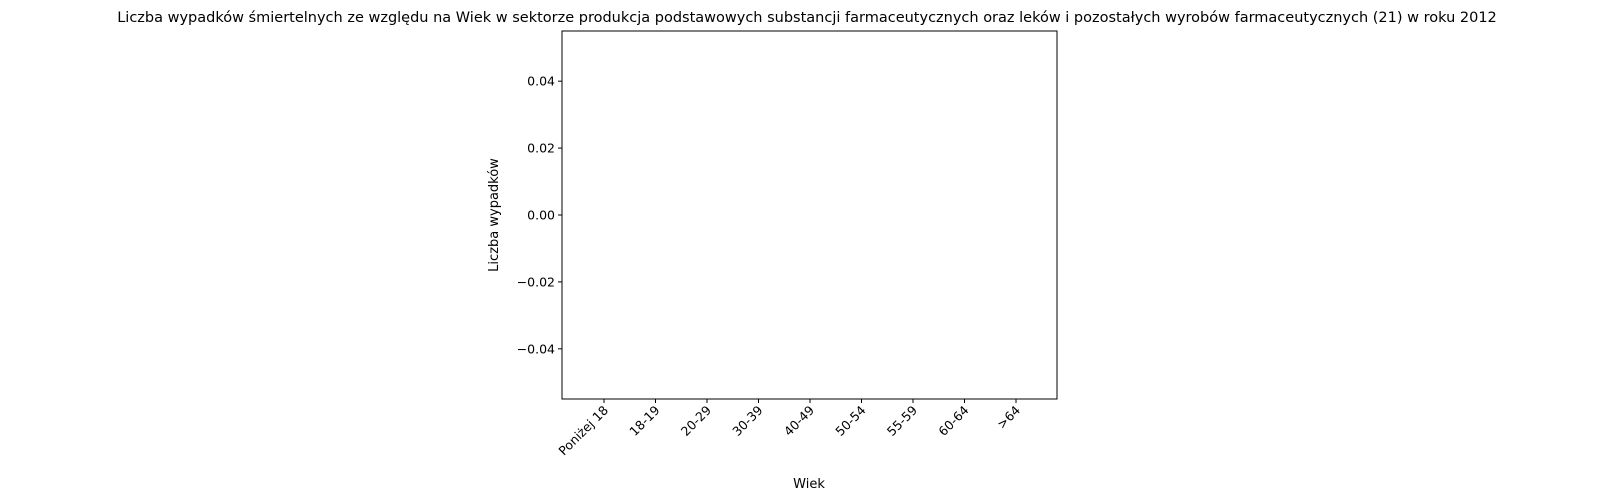  I want to click on y-tick-label: 0.02, so click(541, 148).